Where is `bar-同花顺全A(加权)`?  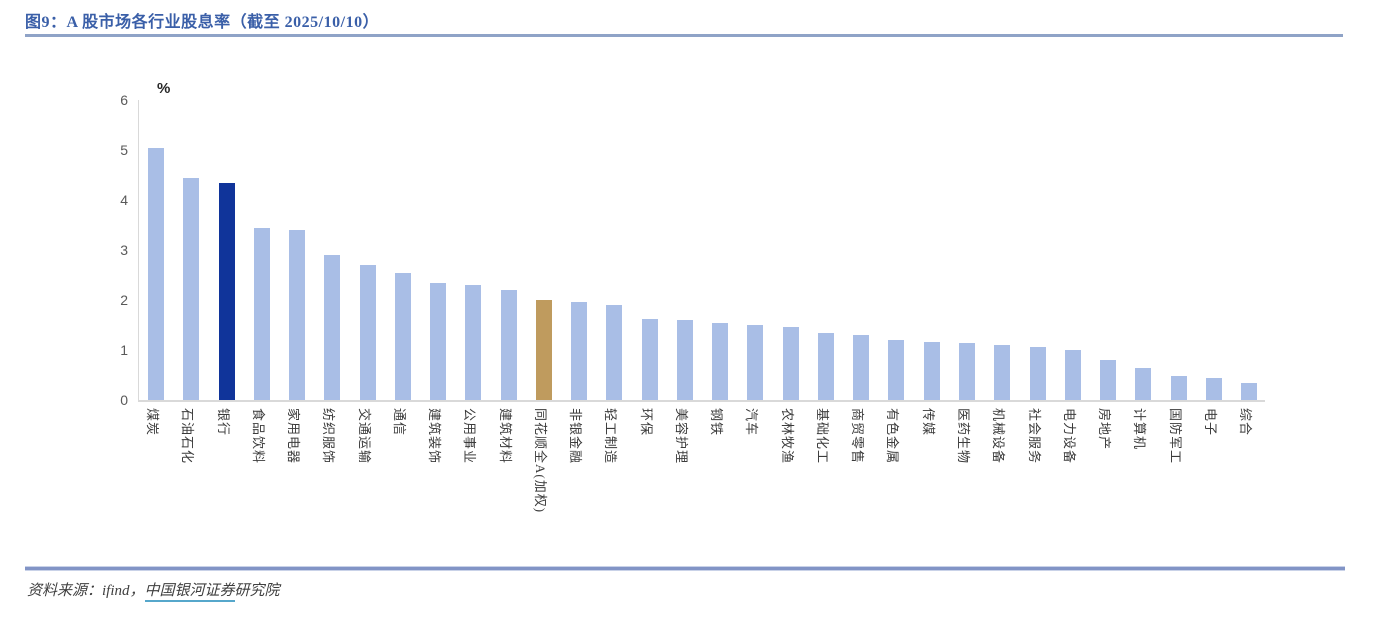
bar-同花顺全A(加权) is located at coordinates (543, 350).